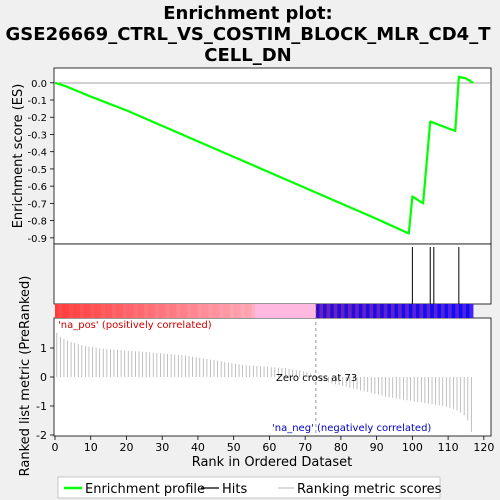  What do you see at coordinates (145, 489) in the screenshot?
I see `legend-enrichment-label: Enrichment profile` at bounding box center [145, 489].